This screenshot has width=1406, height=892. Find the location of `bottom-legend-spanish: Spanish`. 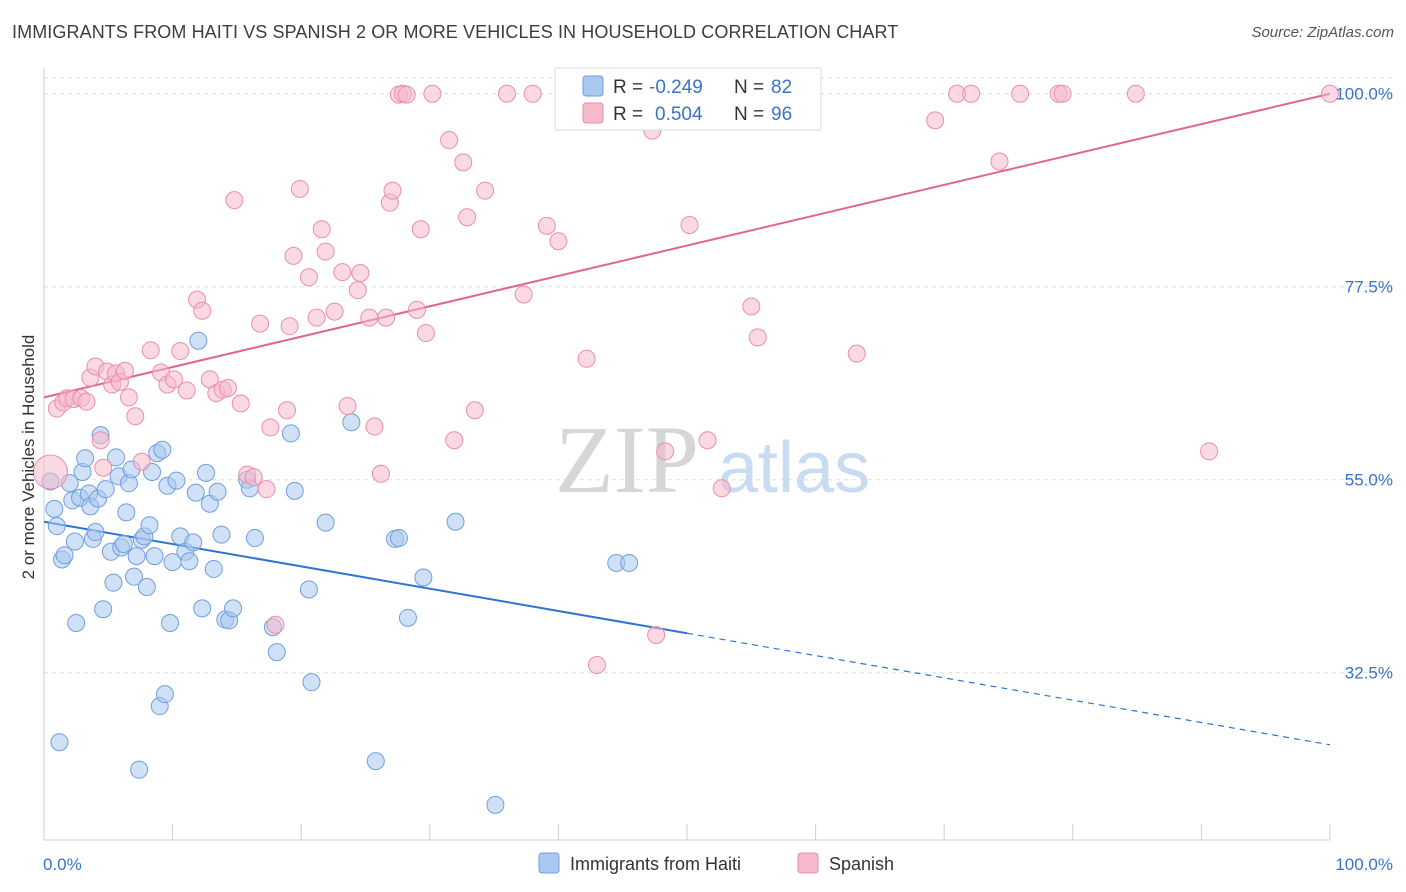

bottom-legend-spanish: Spanish is located at coordinates (861, 864).